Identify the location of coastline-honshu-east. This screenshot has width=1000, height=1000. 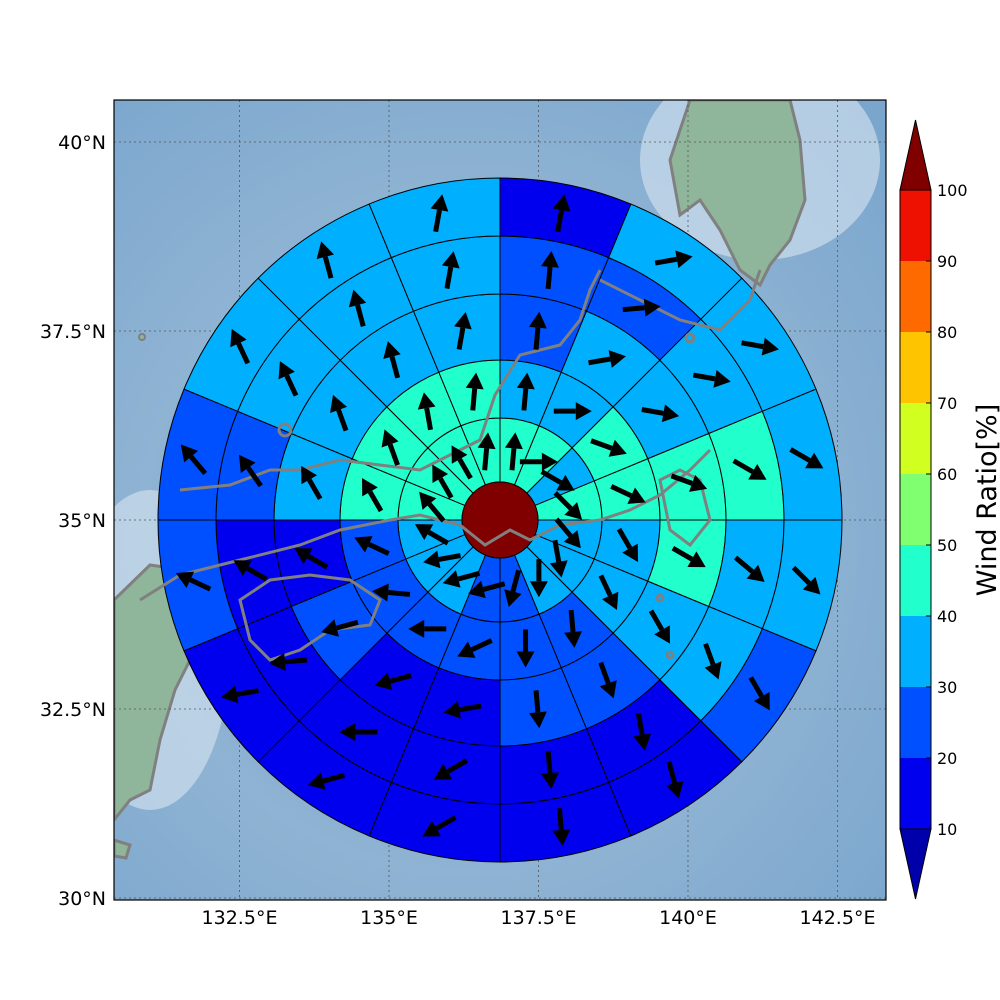
(680, 300).